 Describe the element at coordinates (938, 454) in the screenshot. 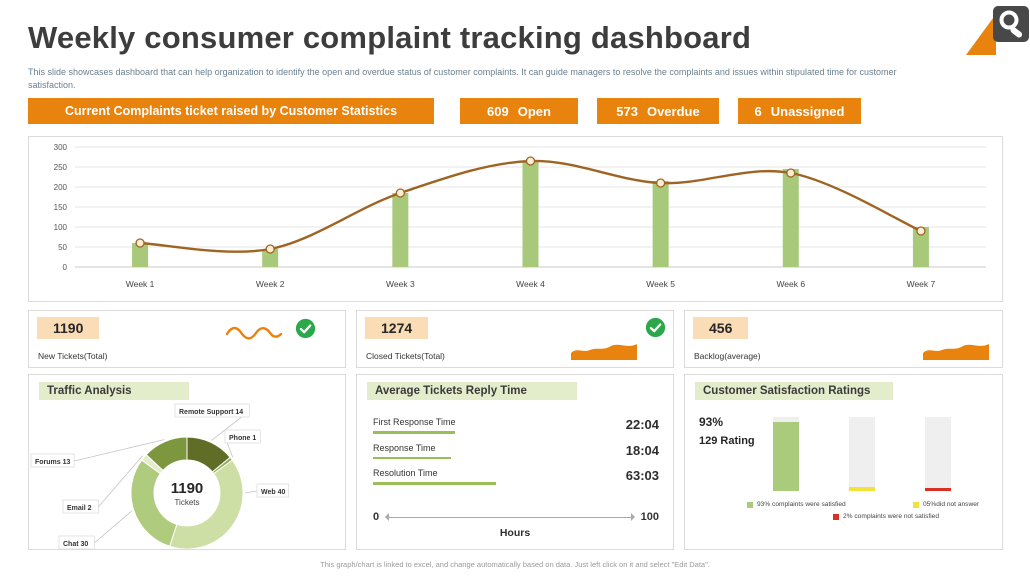

I see `satisfaction-bar-not-satisfied` at that location.